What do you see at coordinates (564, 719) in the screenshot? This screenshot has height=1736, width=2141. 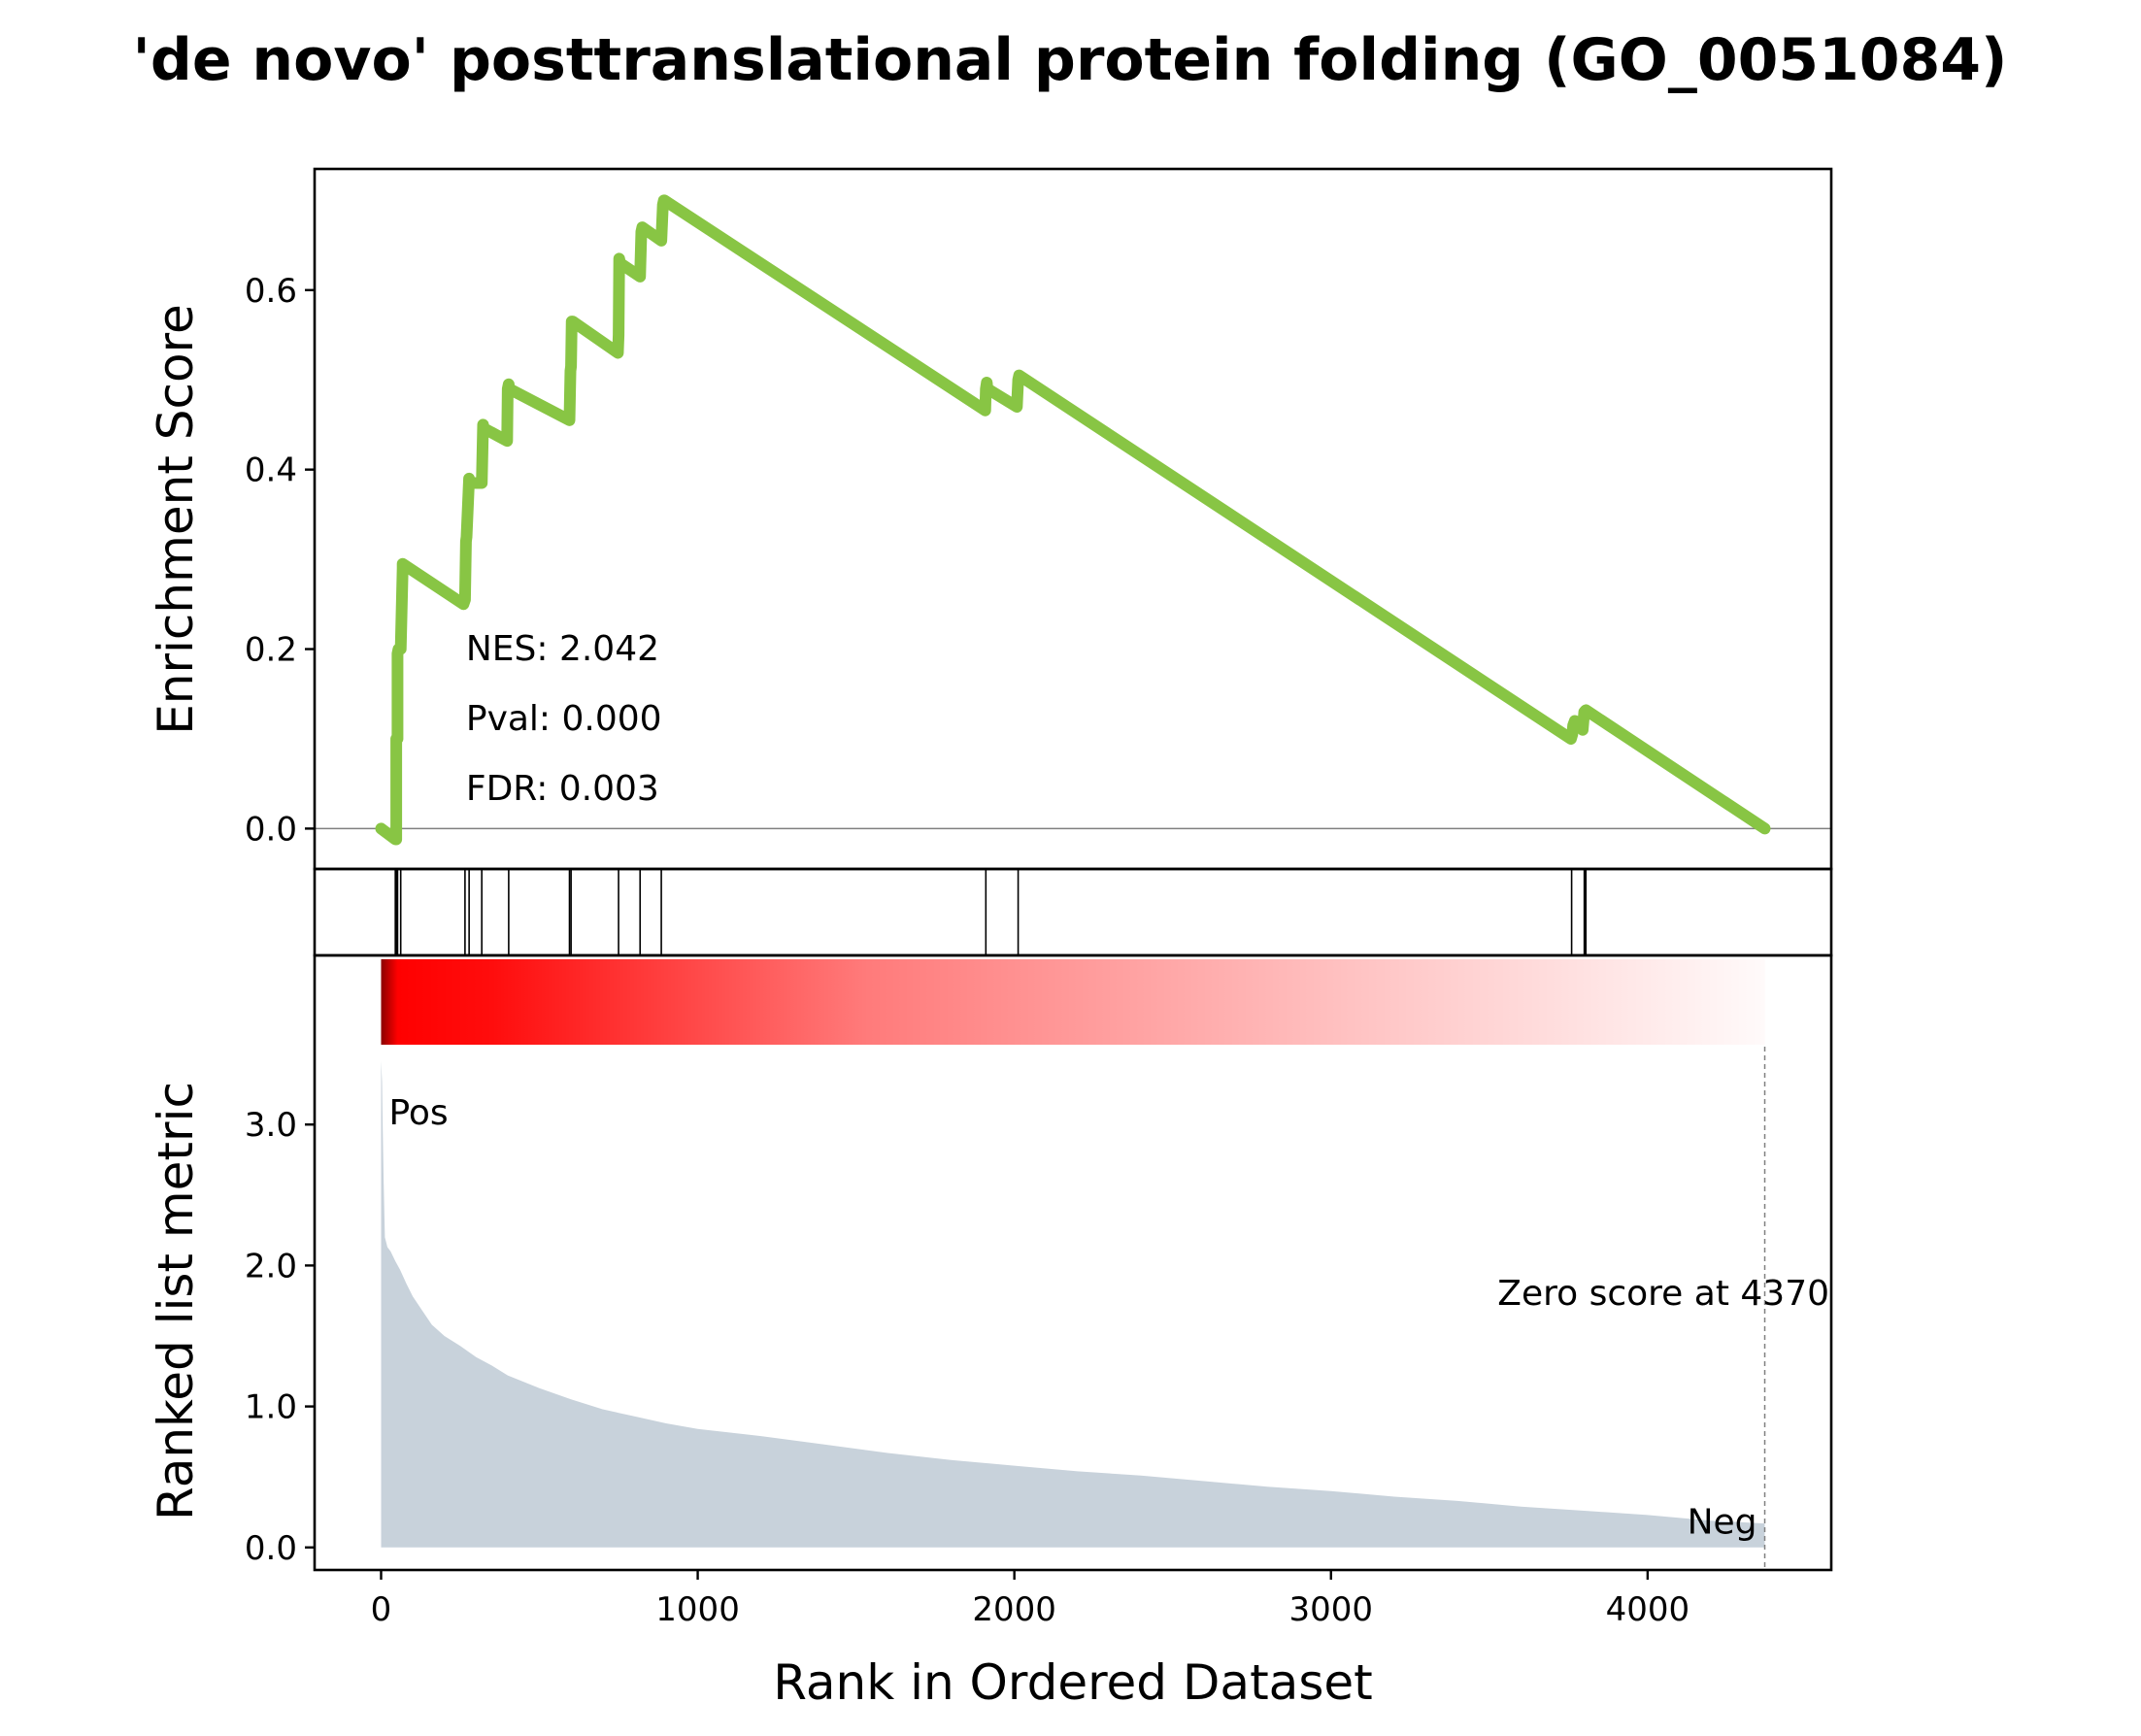 I see `stat-annotation: Pval: 0.000` at bounding box center [564, 719].